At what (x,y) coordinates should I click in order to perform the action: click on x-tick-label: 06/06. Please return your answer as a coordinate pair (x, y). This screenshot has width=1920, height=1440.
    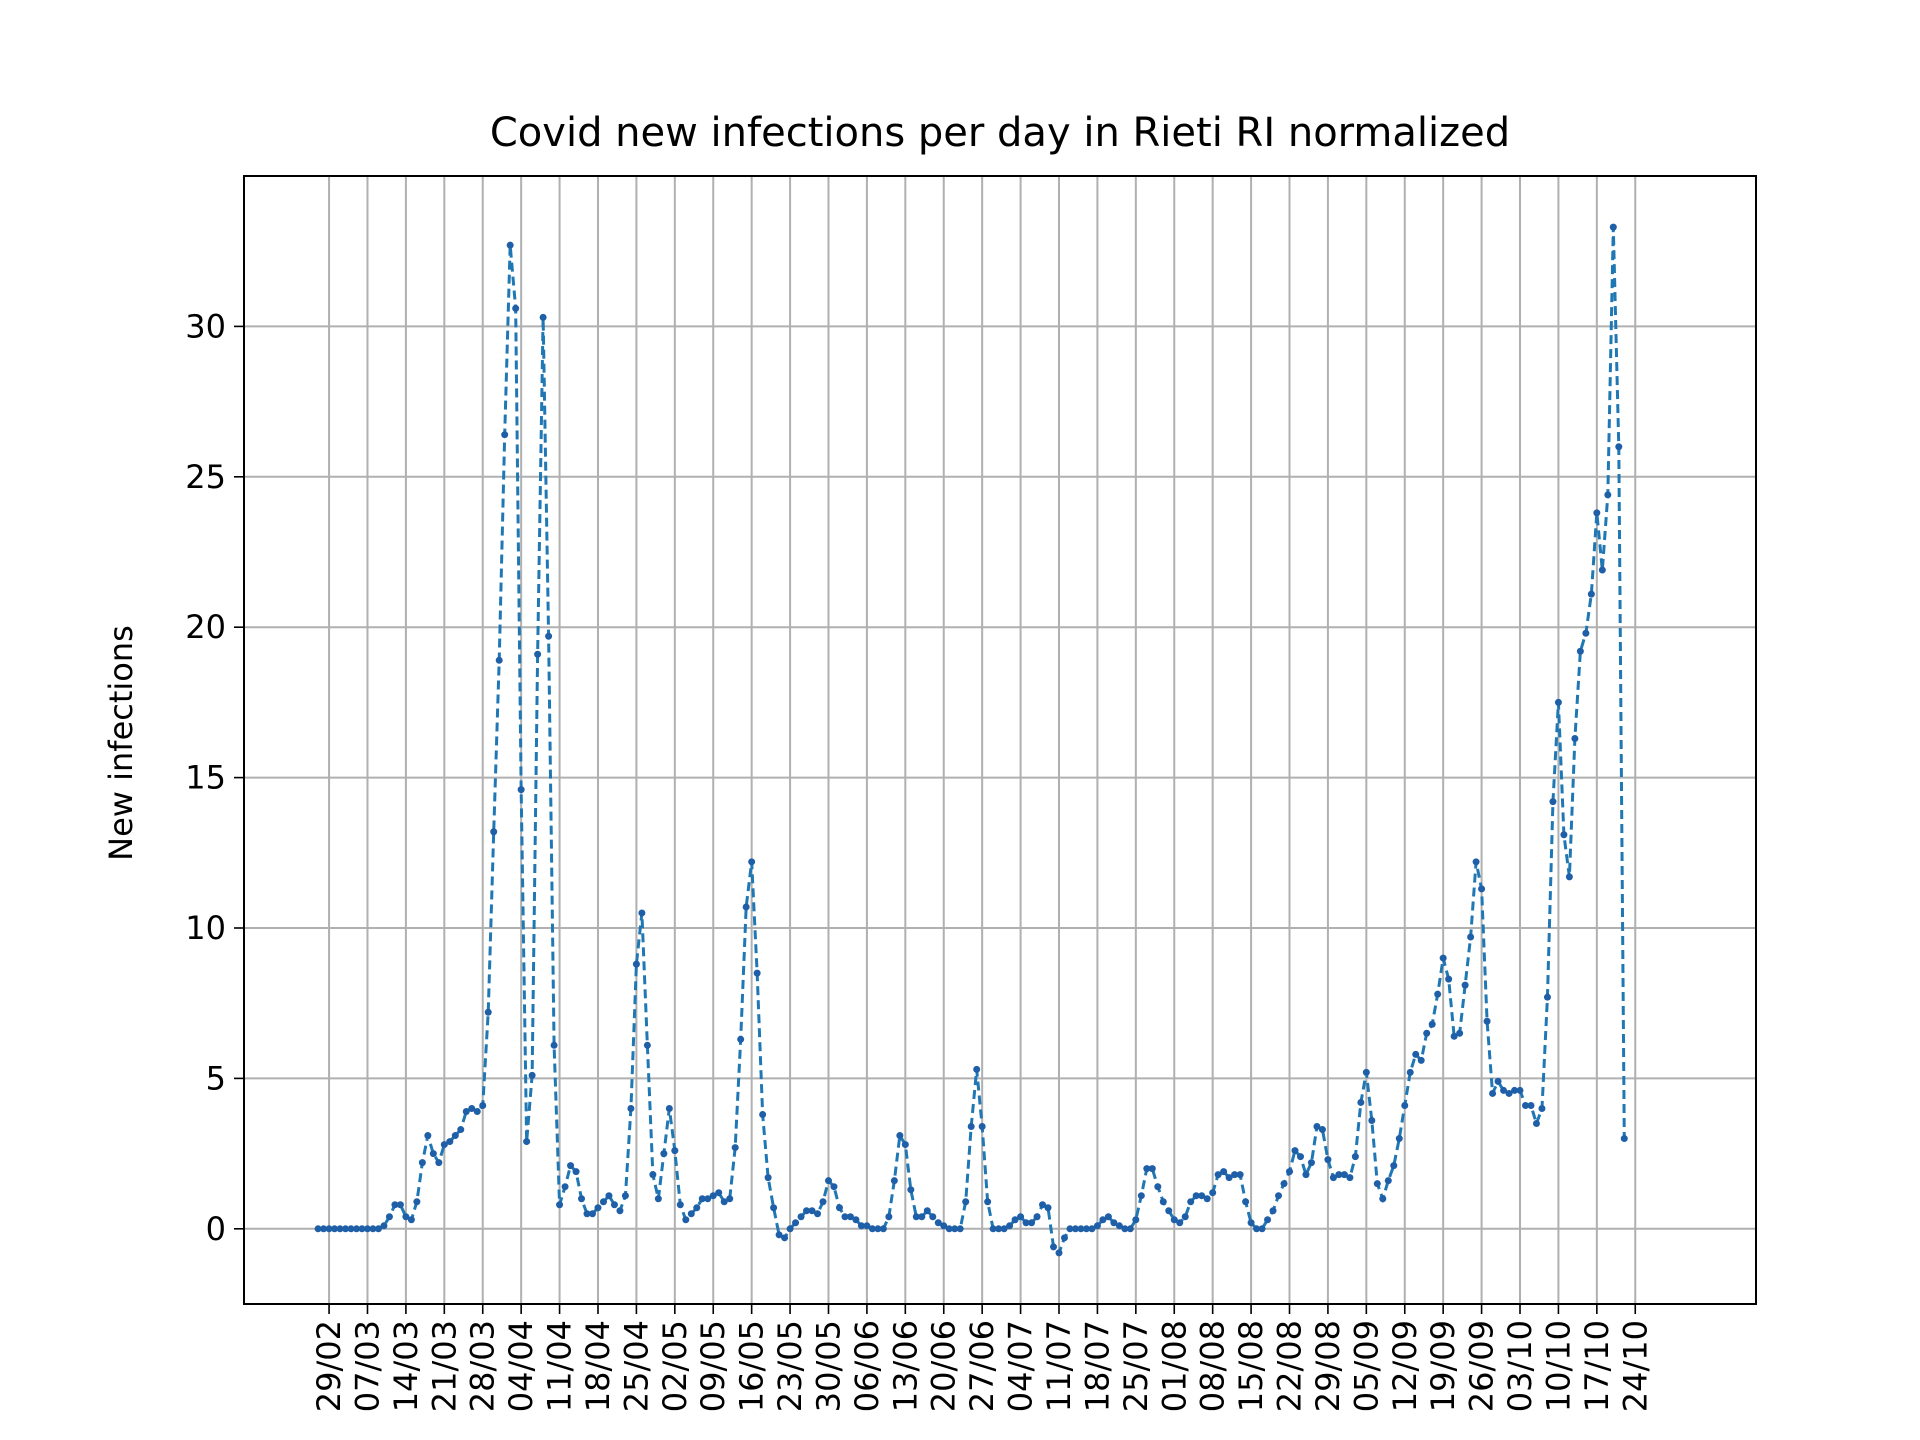
    Looking at the image, I should click on (867, 1366).